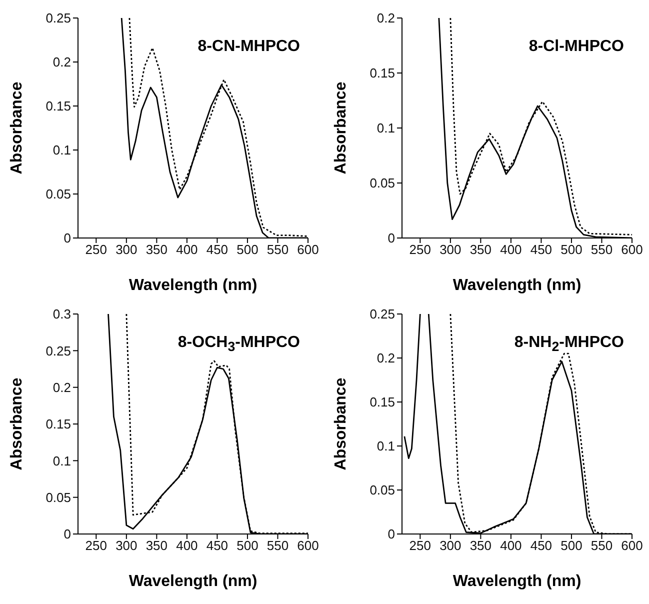  I want to click on annotation: 8-CN-MHPCO, so click(249, 47).